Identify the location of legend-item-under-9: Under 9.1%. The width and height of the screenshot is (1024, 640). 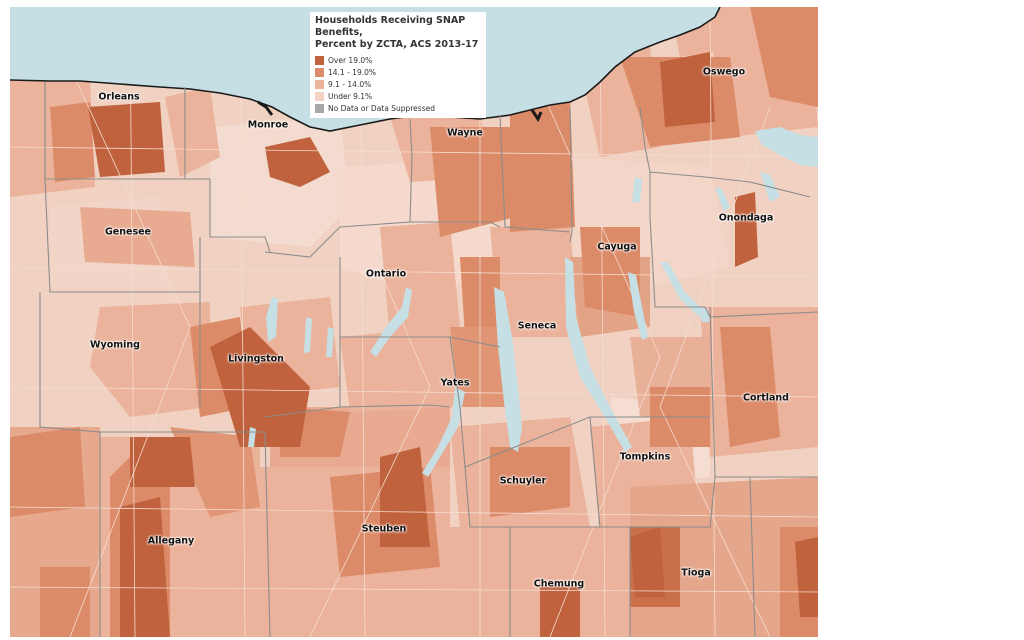
(398, 96).